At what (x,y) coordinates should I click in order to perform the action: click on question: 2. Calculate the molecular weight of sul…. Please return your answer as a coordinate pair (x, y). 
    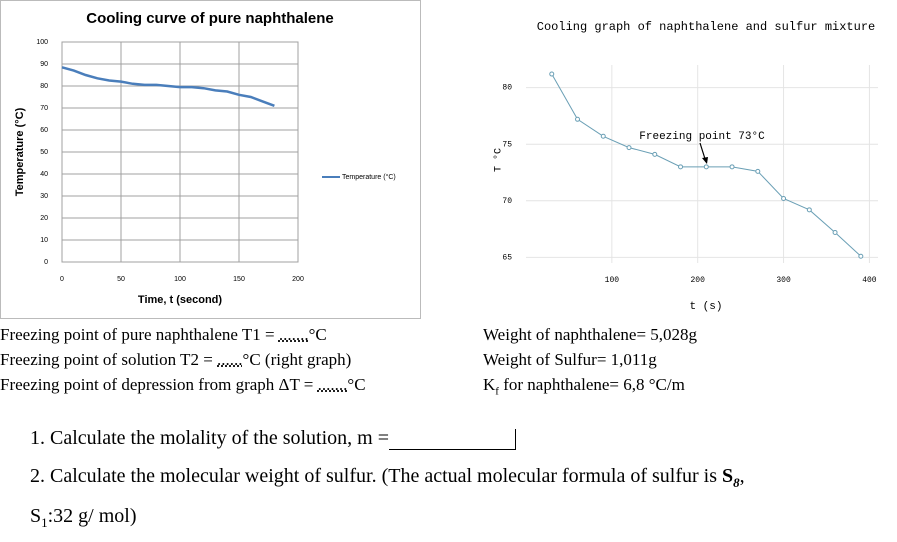
    Looking at the image, I should click on (387, 478).